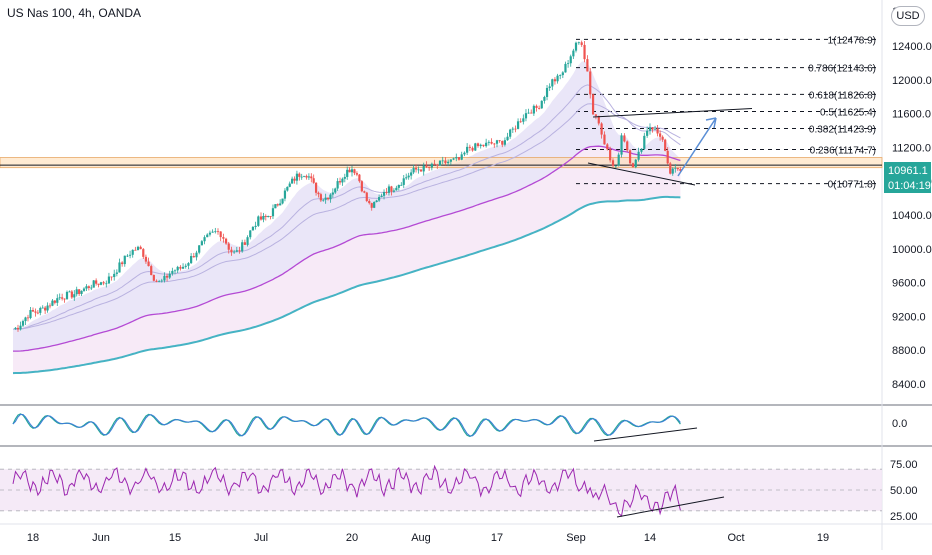 Image resolution: width=932 pixels, height=555 pixels. What do you see at coordinates (735, 538) in the screenshot?
I see `time-axis-tick: Oct` at bounding box center [735, 538].